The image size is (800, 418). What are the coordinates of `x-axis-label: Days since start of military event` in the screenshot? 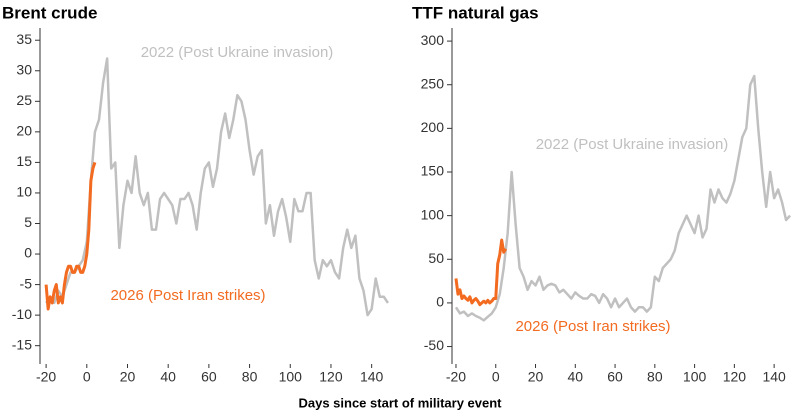 It's located at (400, 402).